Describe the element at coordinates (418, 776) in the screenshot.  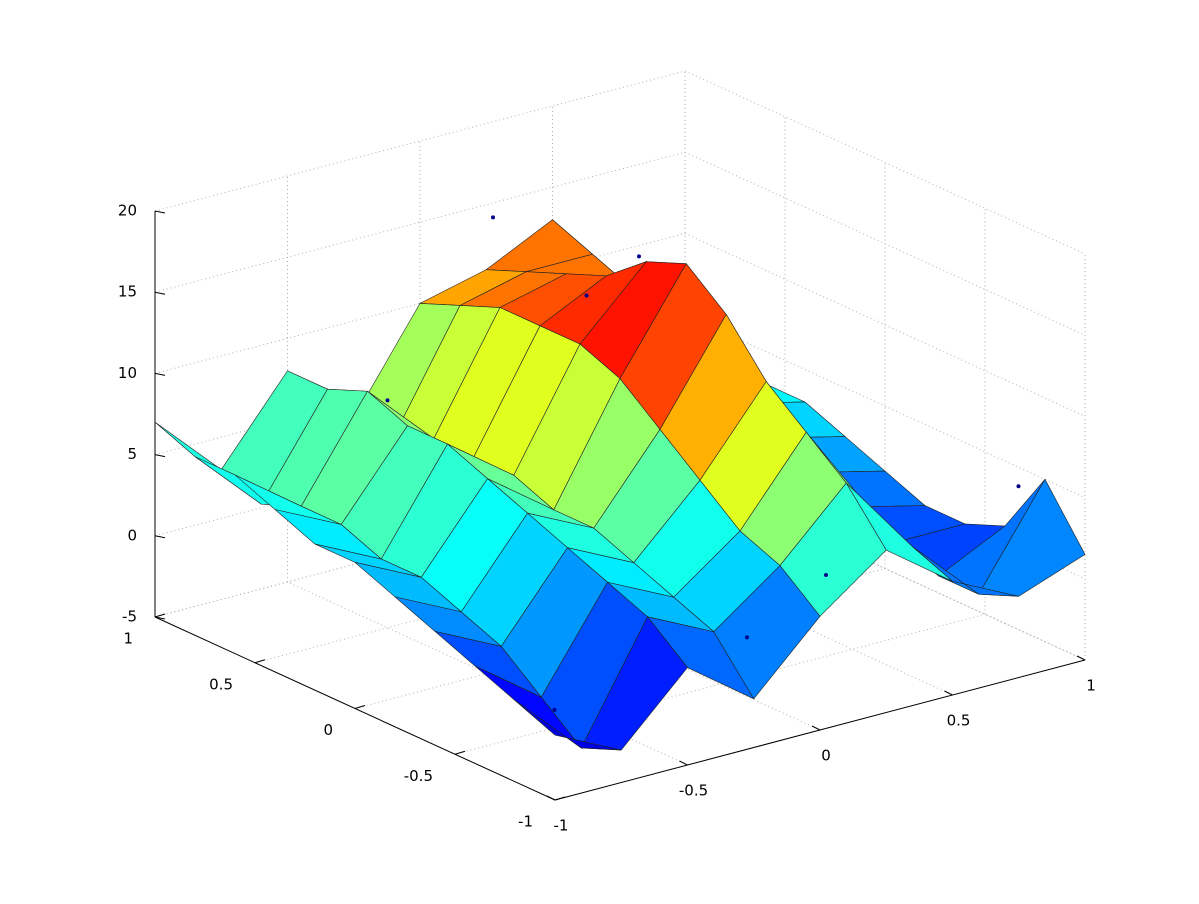
I see `y-tick-label: -0.5` at that location.